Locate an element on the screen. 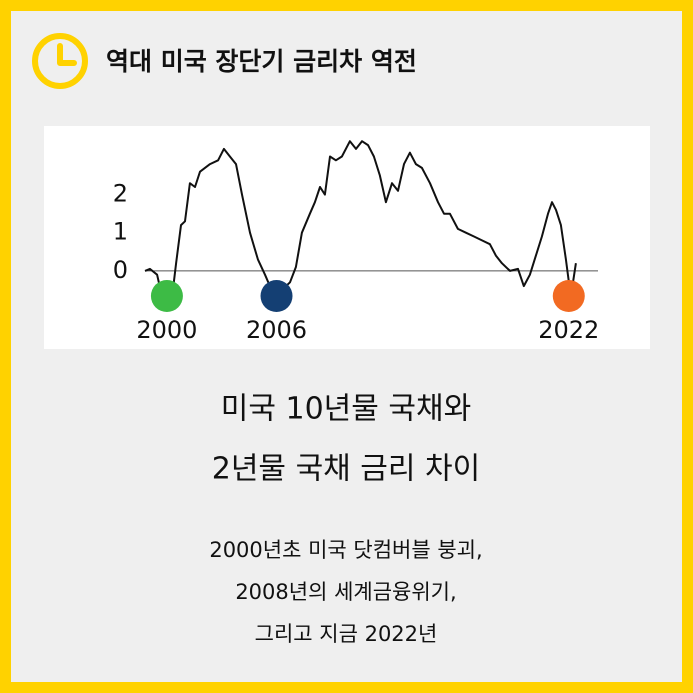 The image size is (693, 693). event-label: 2006 is located at coordinates (276, 330).